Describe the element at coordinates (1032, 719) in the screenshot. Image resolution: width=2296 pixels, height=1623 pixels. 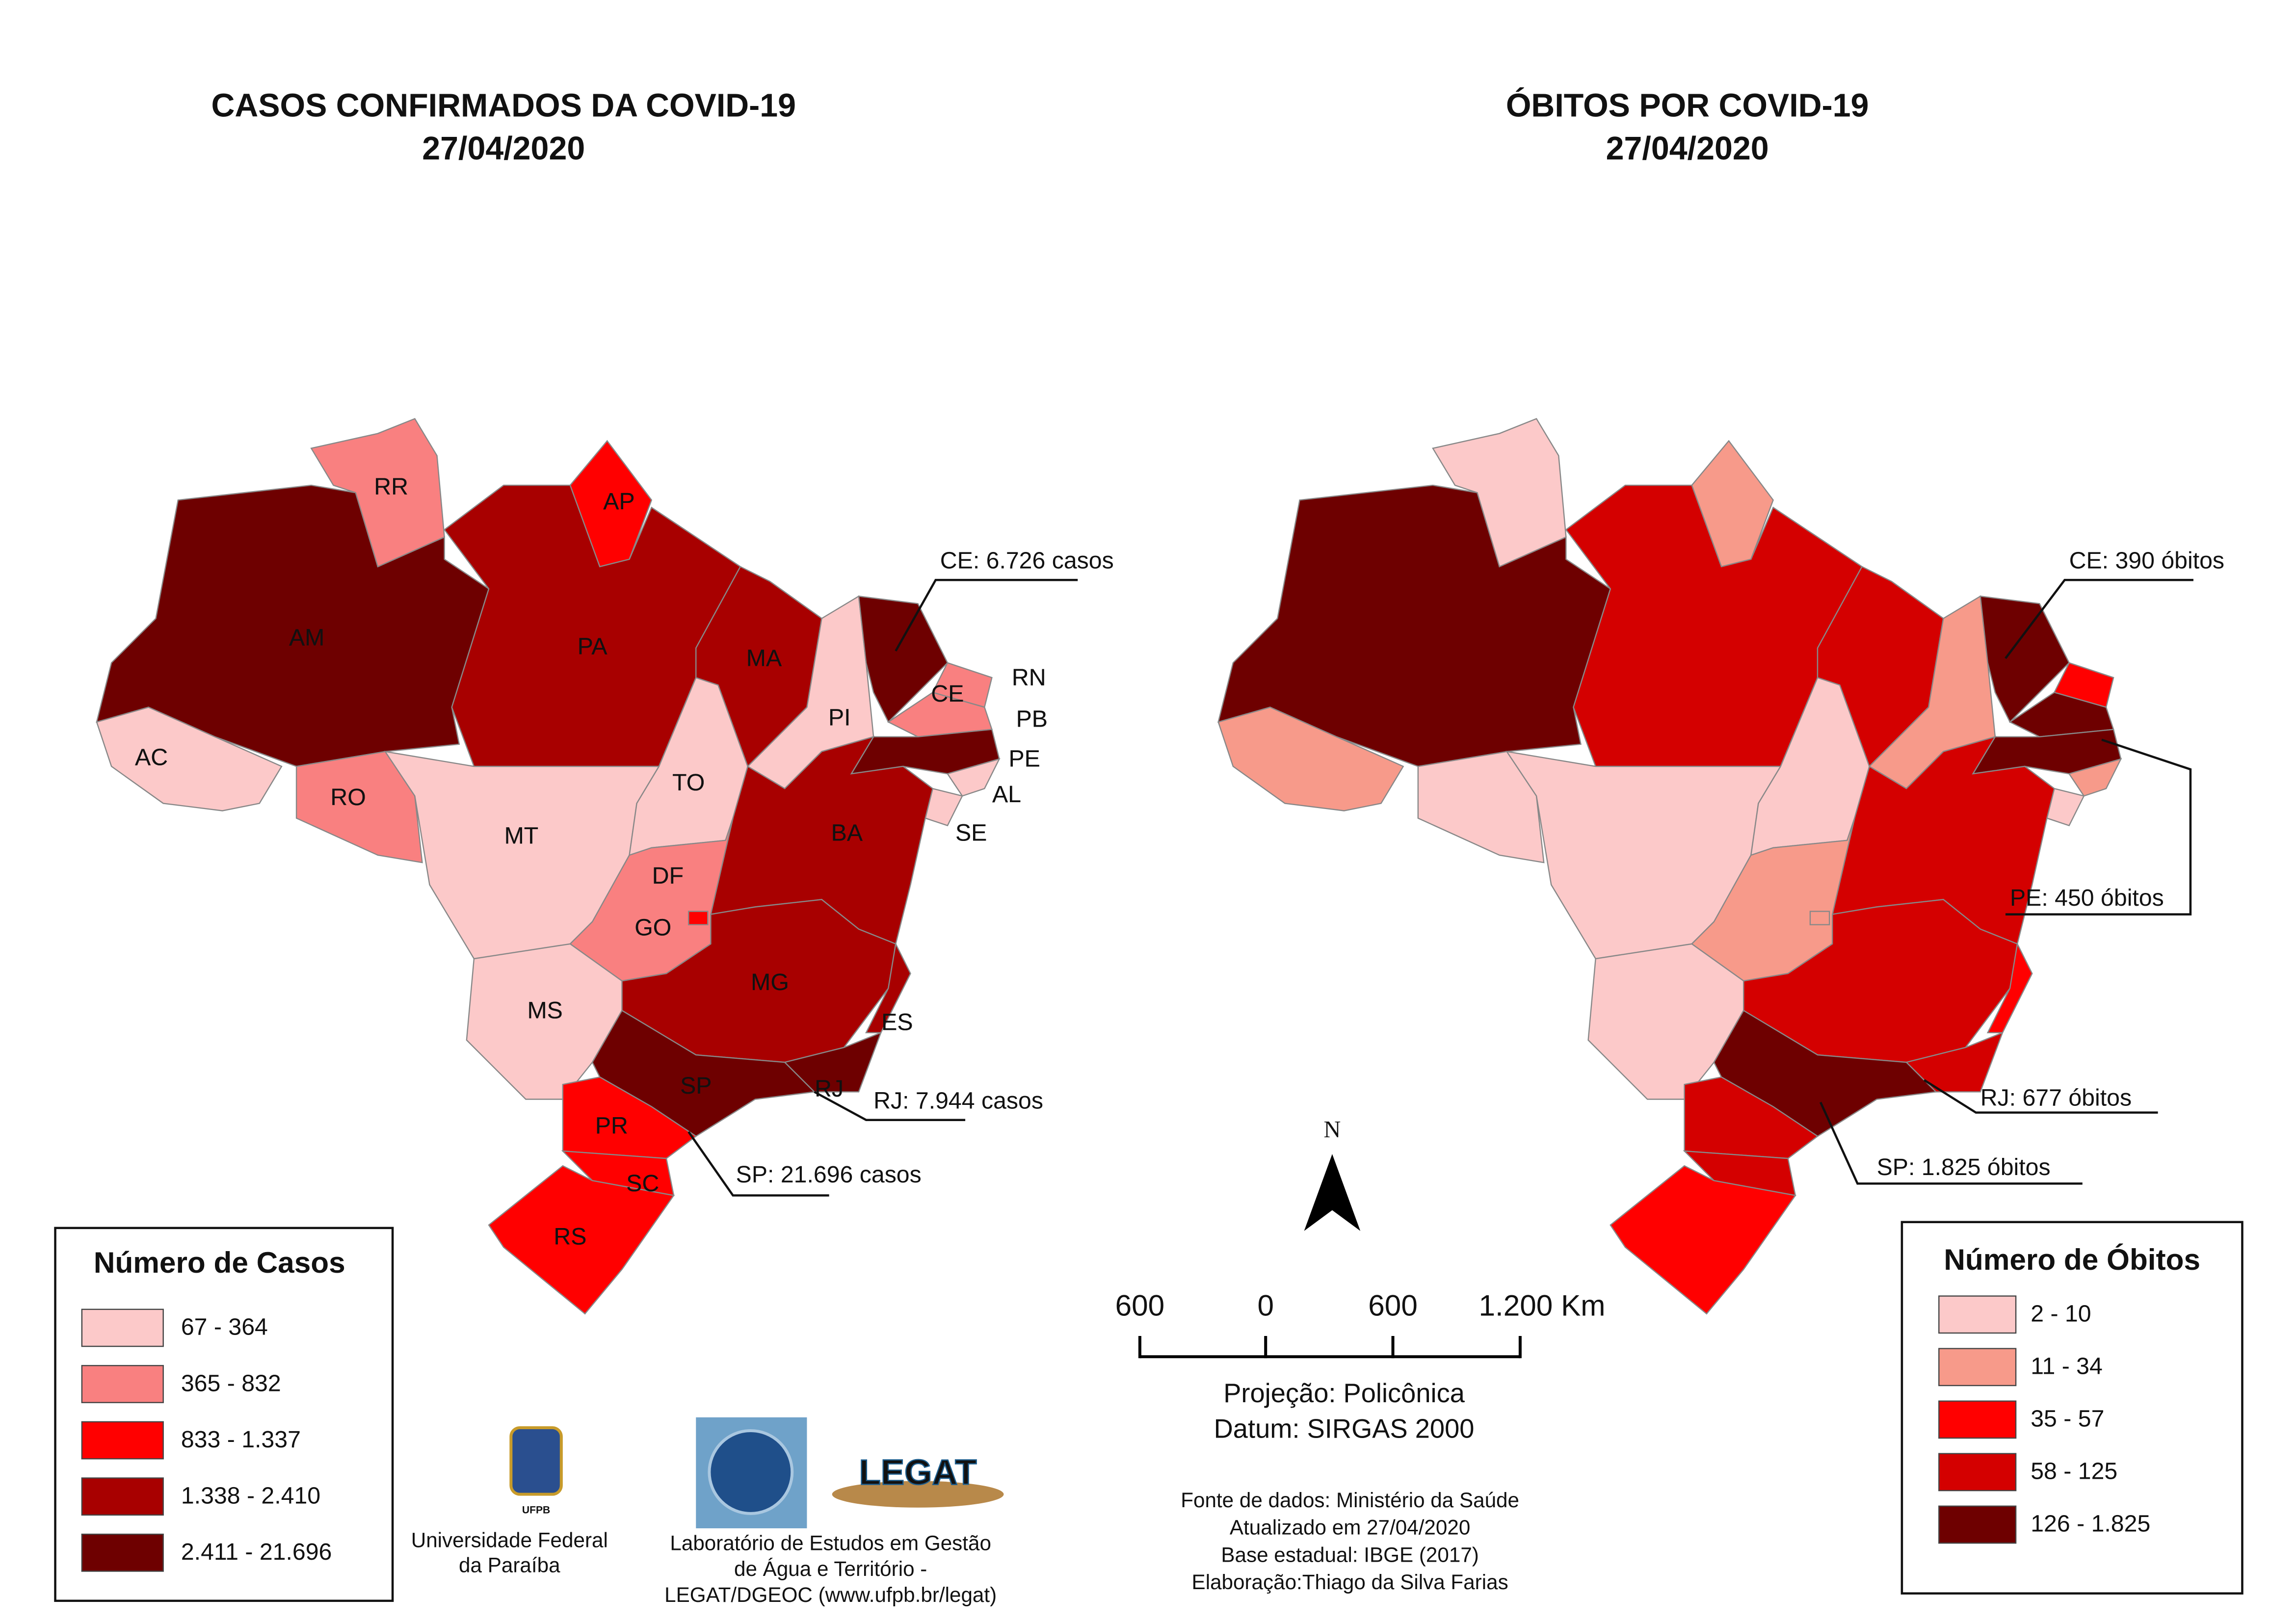
I see `state-label: PB` at that location.